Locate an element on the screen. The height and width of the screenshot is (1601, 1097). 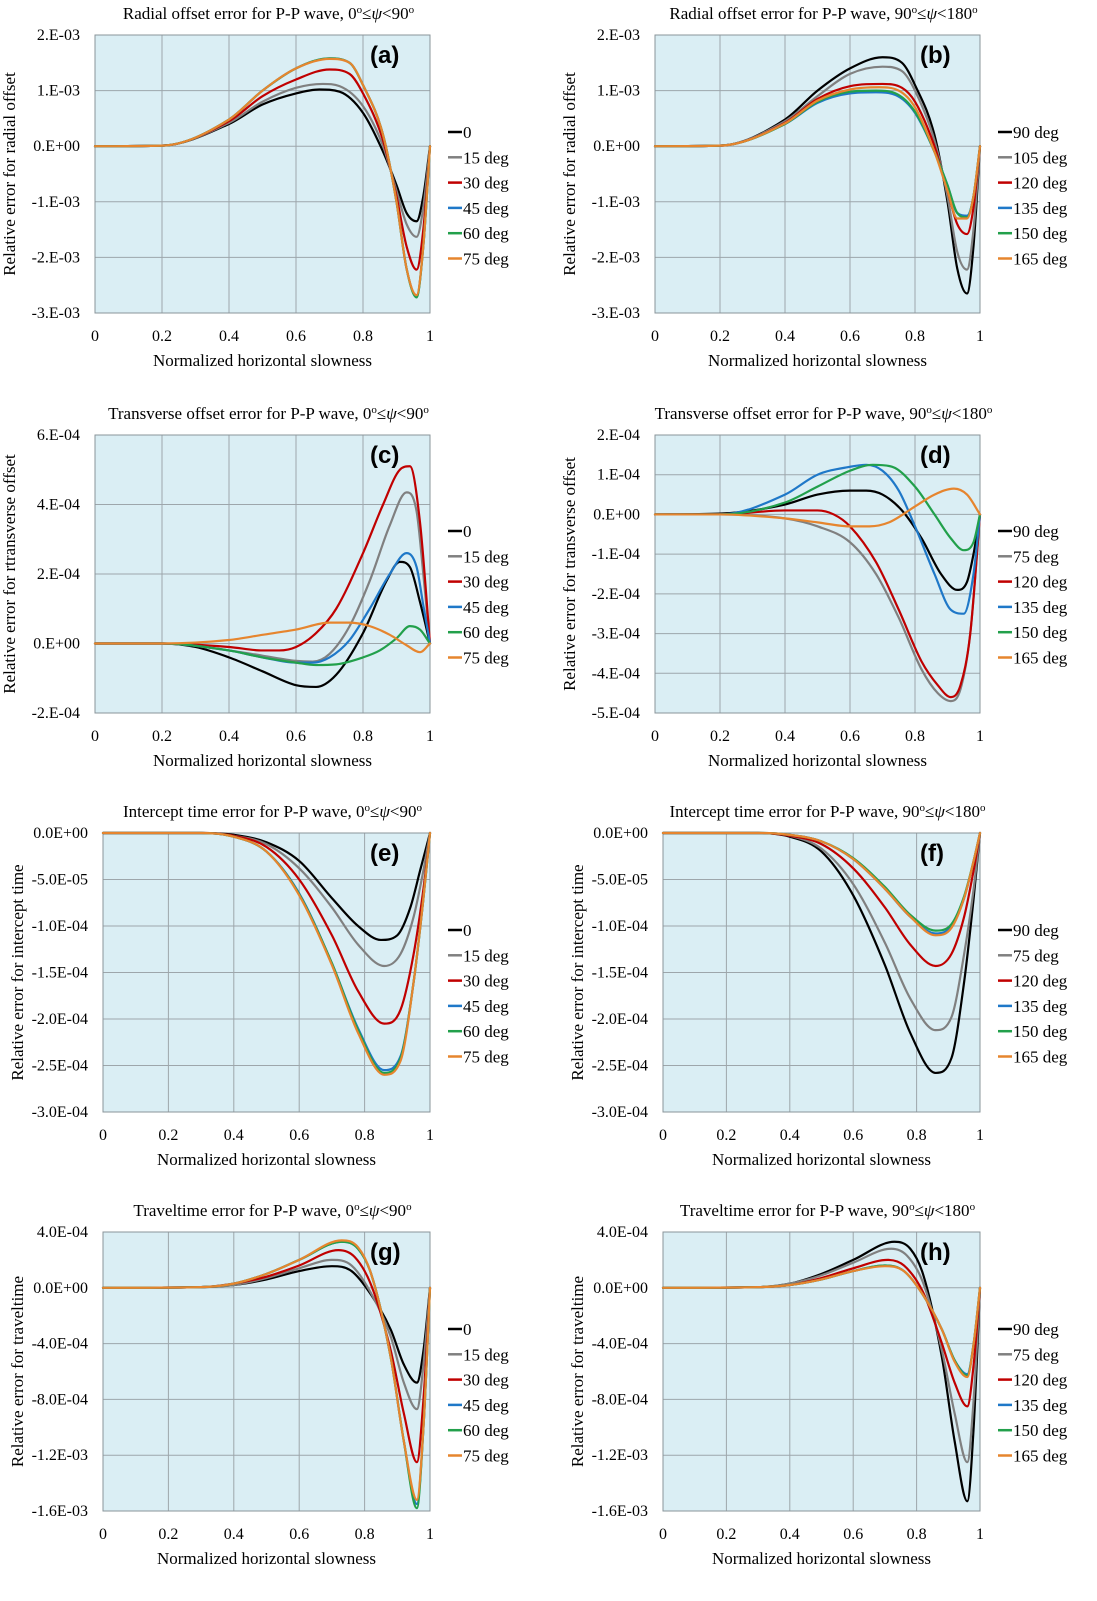
y-tick-label: -1.E-04 is located at coordinates (616, 554).